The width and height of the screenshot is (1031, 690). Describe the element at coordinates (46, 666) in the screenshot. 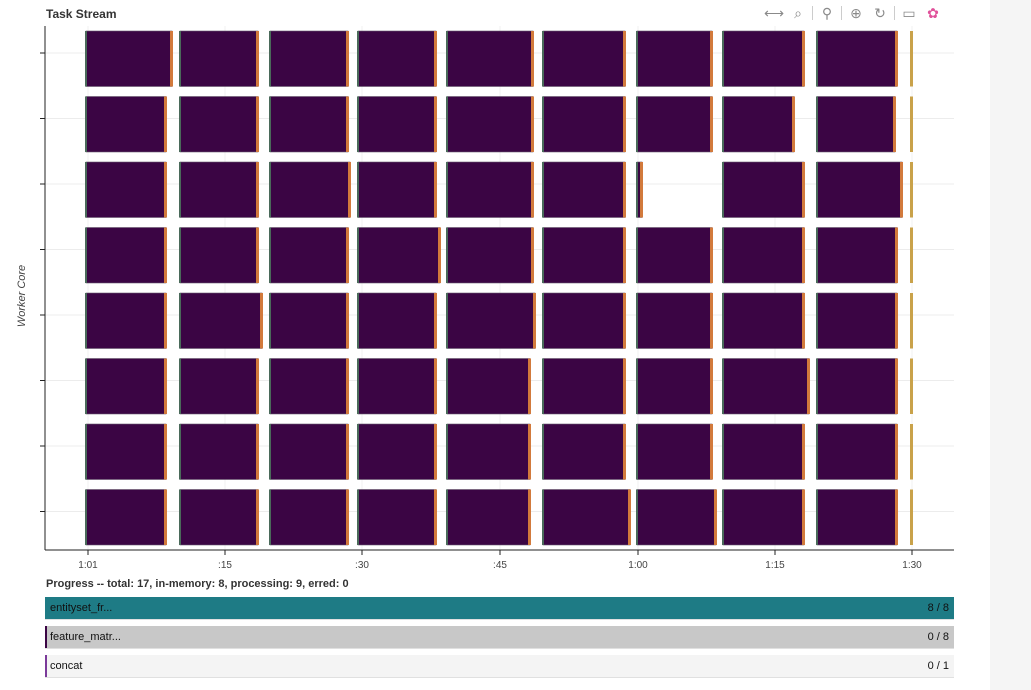

I see `progress-marker` at that location.